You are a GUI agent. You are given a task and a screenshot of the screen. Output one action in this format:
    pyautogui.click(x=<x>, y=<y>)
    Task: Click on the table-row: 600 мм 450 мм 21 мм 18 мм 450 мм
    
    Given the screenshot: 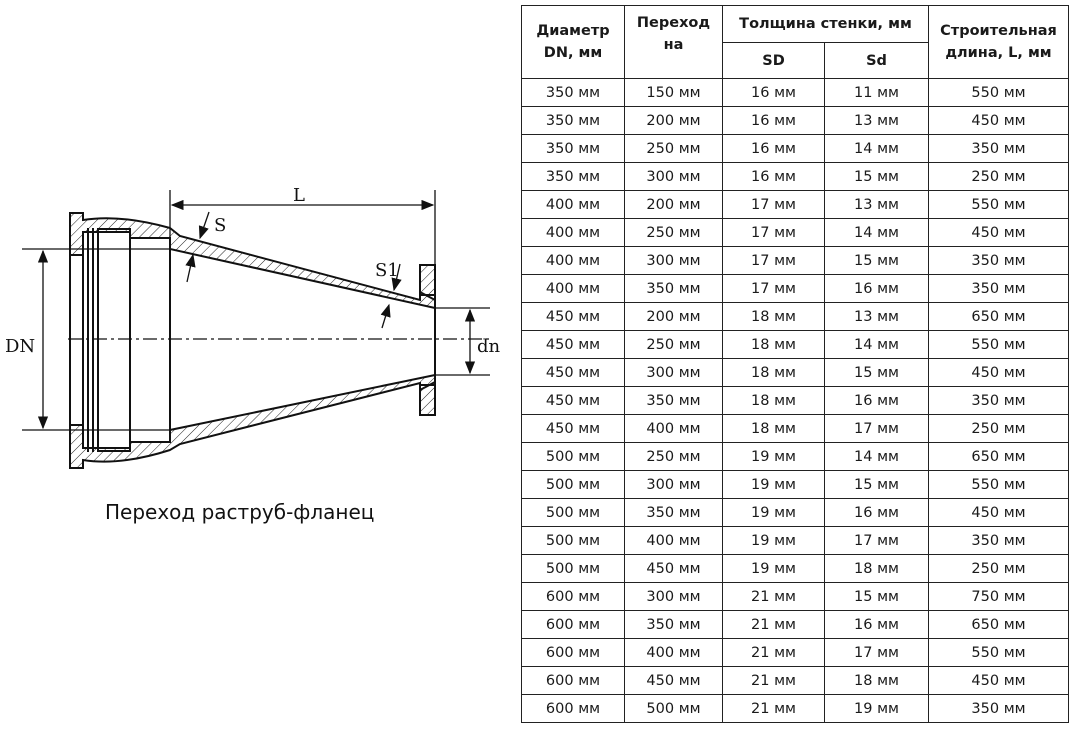 What is the action you would take?
    pyautogui.click(x=795, y=680)
    